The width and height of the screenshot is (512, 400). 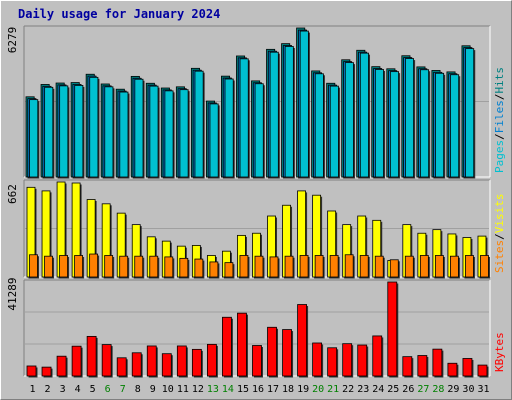 I want to click on day-label: 16, so click(x=258, y=389).